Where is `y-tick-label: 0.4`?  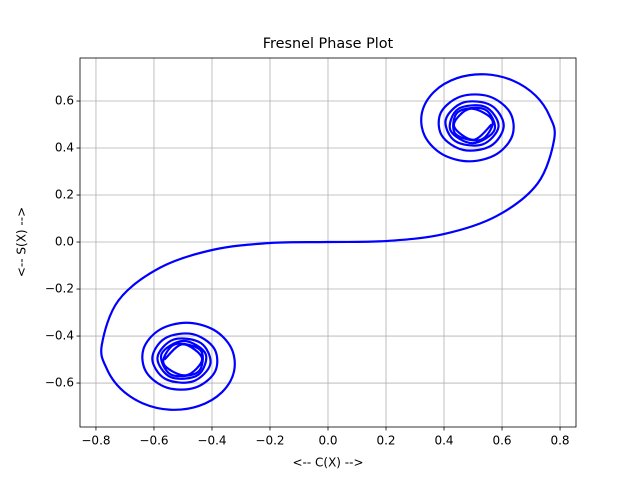
y-tick-label: 0.4 is located at coordinates (64, 148).